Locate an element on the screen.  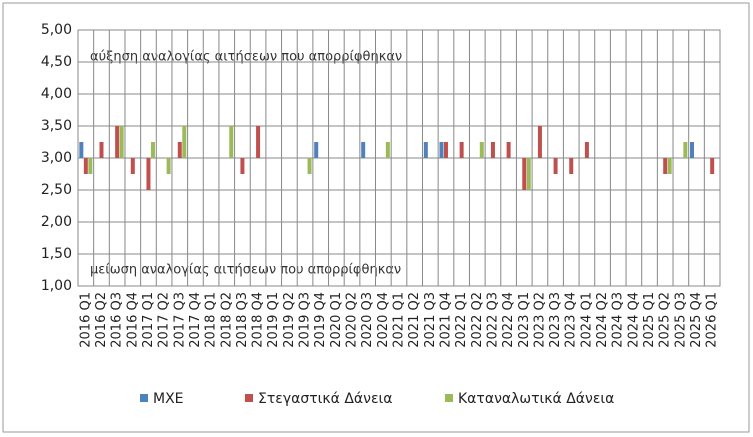
y-tick-label: 4,00 is located at coordinates (56, 94).